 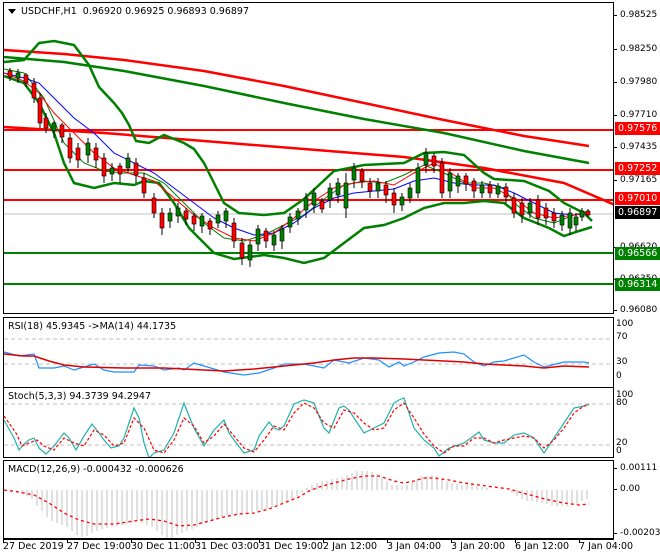 I want to click on macd-chart-canvas, so click(x=297, y=504).